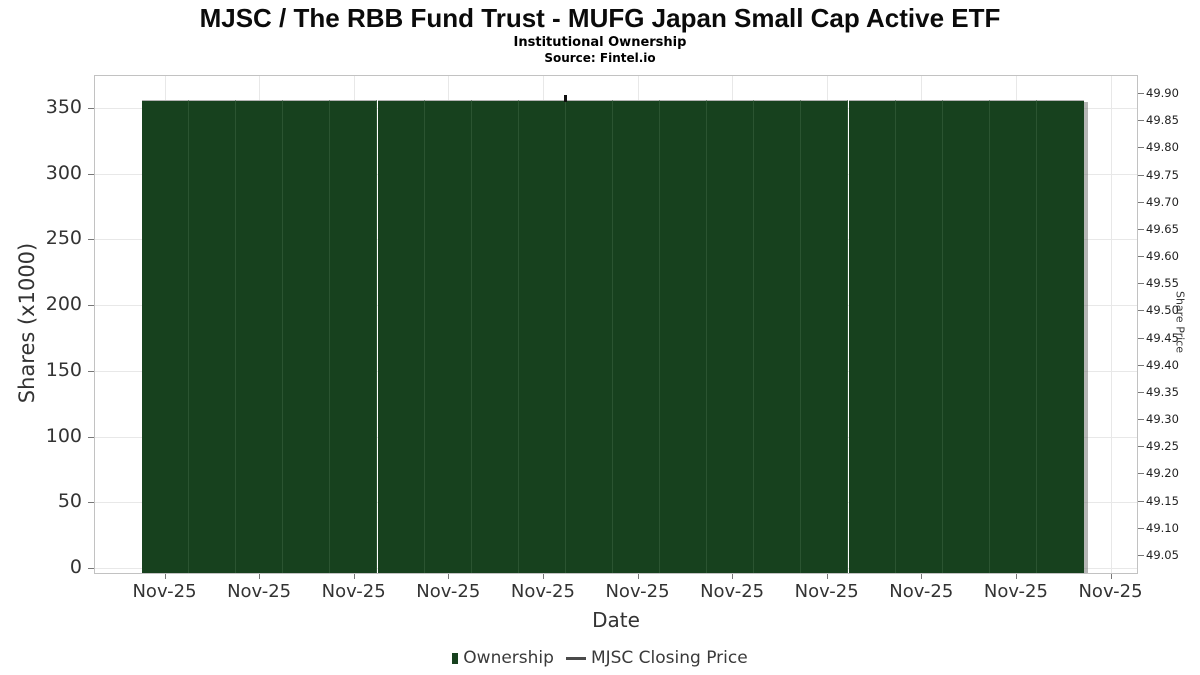 Image resolution: width=1200 pixels, height=675 pixels. Describe the element at coordinates (455, 658) in the screenshot. I see `legend-square-swatch` at that location.